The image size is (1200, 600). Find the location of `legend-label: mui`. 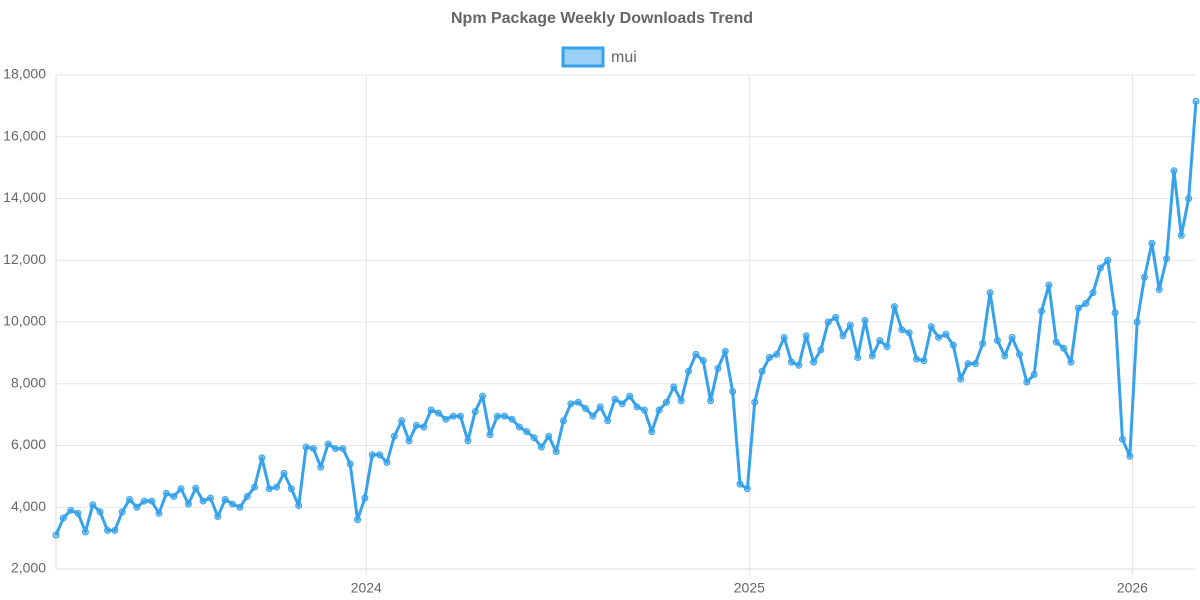

legend-label: mui is located at coordinates (624, 57).